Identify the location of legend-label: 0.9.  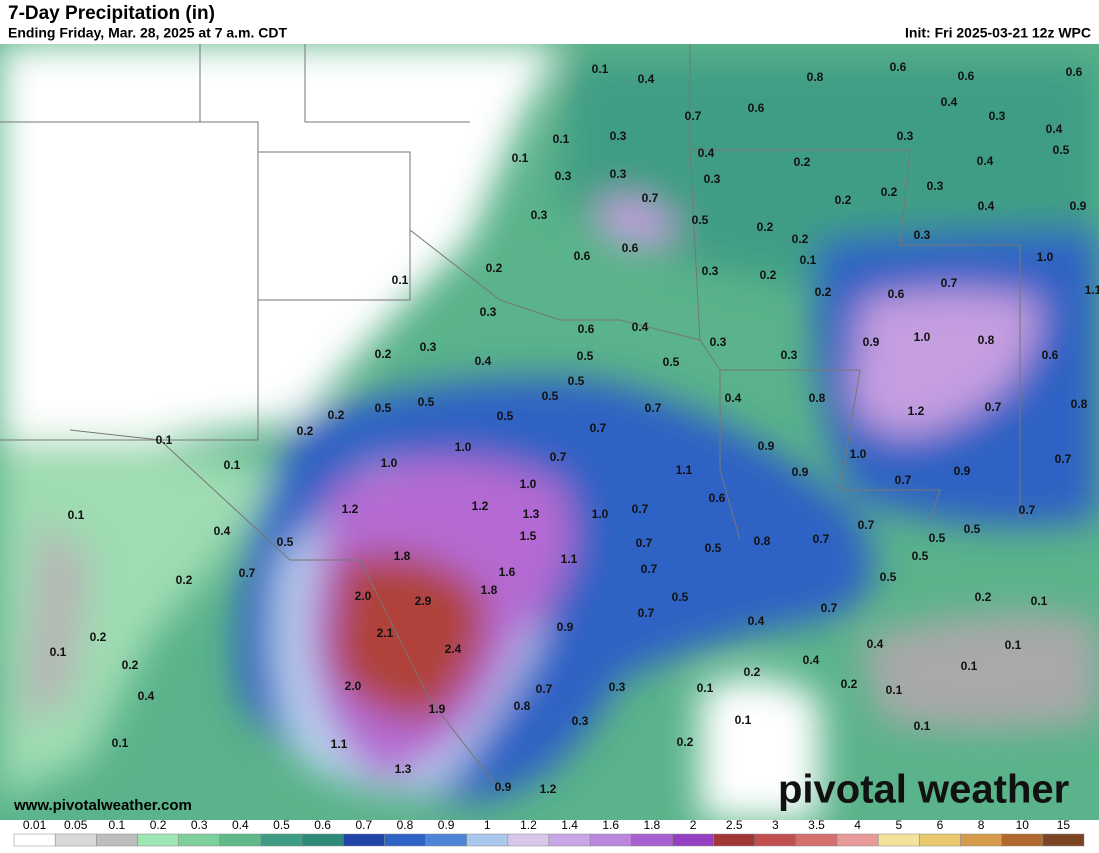
(446, 825).